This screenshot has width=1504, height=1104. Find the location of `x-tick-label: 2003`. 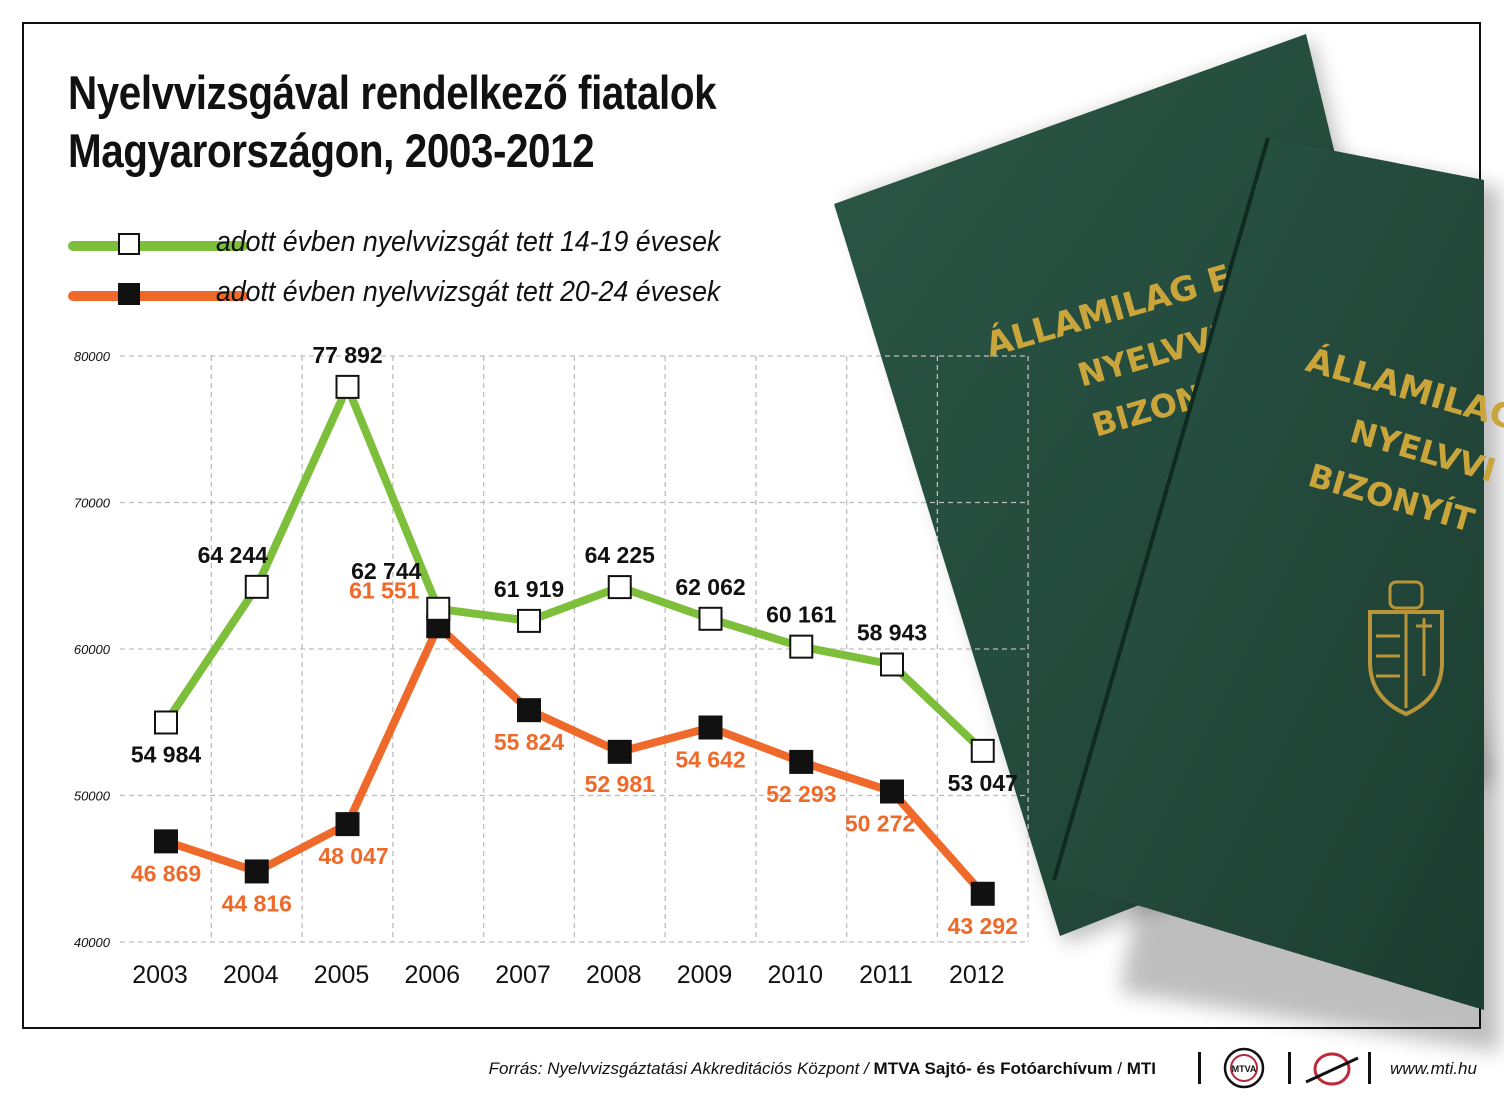

x-tick-label: 2003 is located at coordinates (160, 975).